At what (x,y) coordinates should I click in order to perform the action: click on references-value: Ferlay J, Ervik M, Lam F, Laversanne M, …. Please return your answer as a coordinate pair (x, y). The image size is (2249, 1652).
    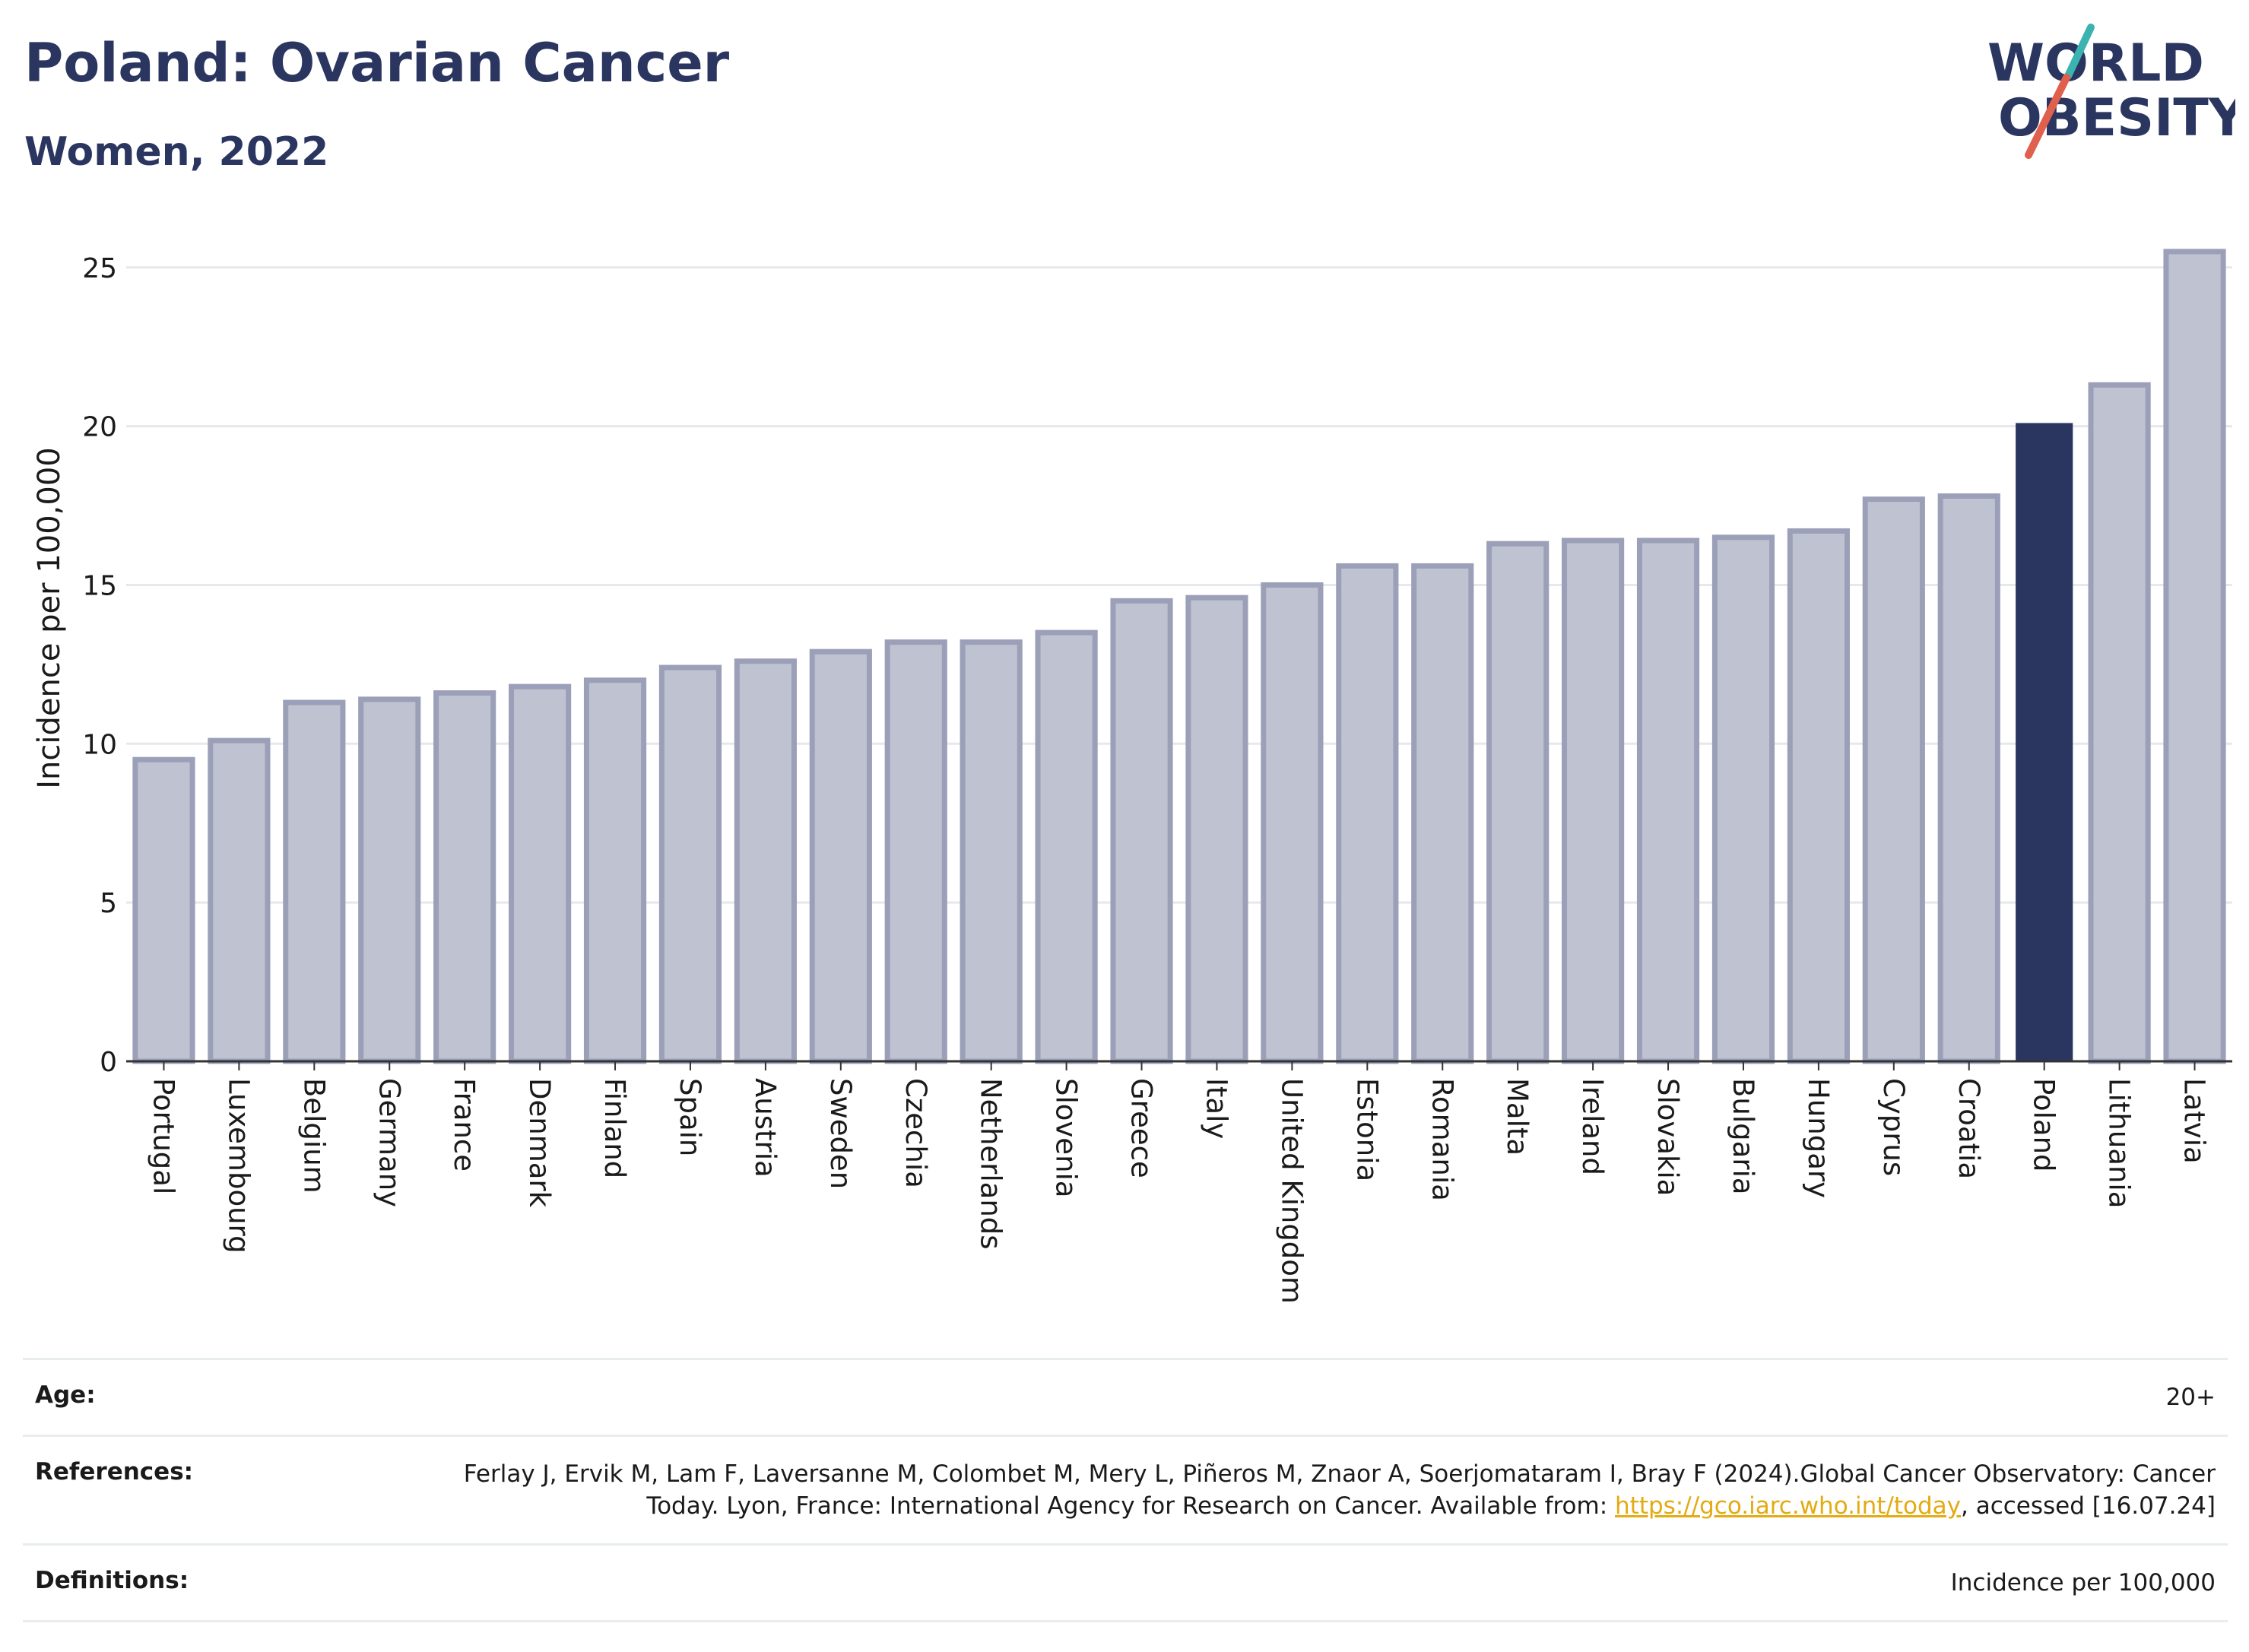
    Looking at the image, I should click on (1303, 1490).